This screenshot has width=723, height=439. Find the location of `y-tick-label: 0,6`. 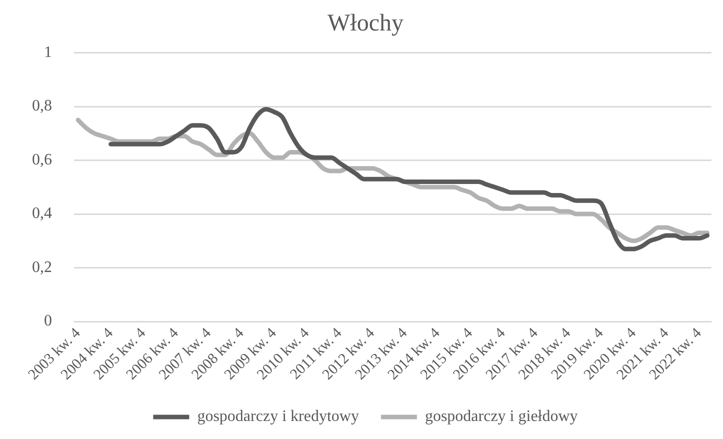

y-tick-label: 0,6 is located at coordinates (42, 159).